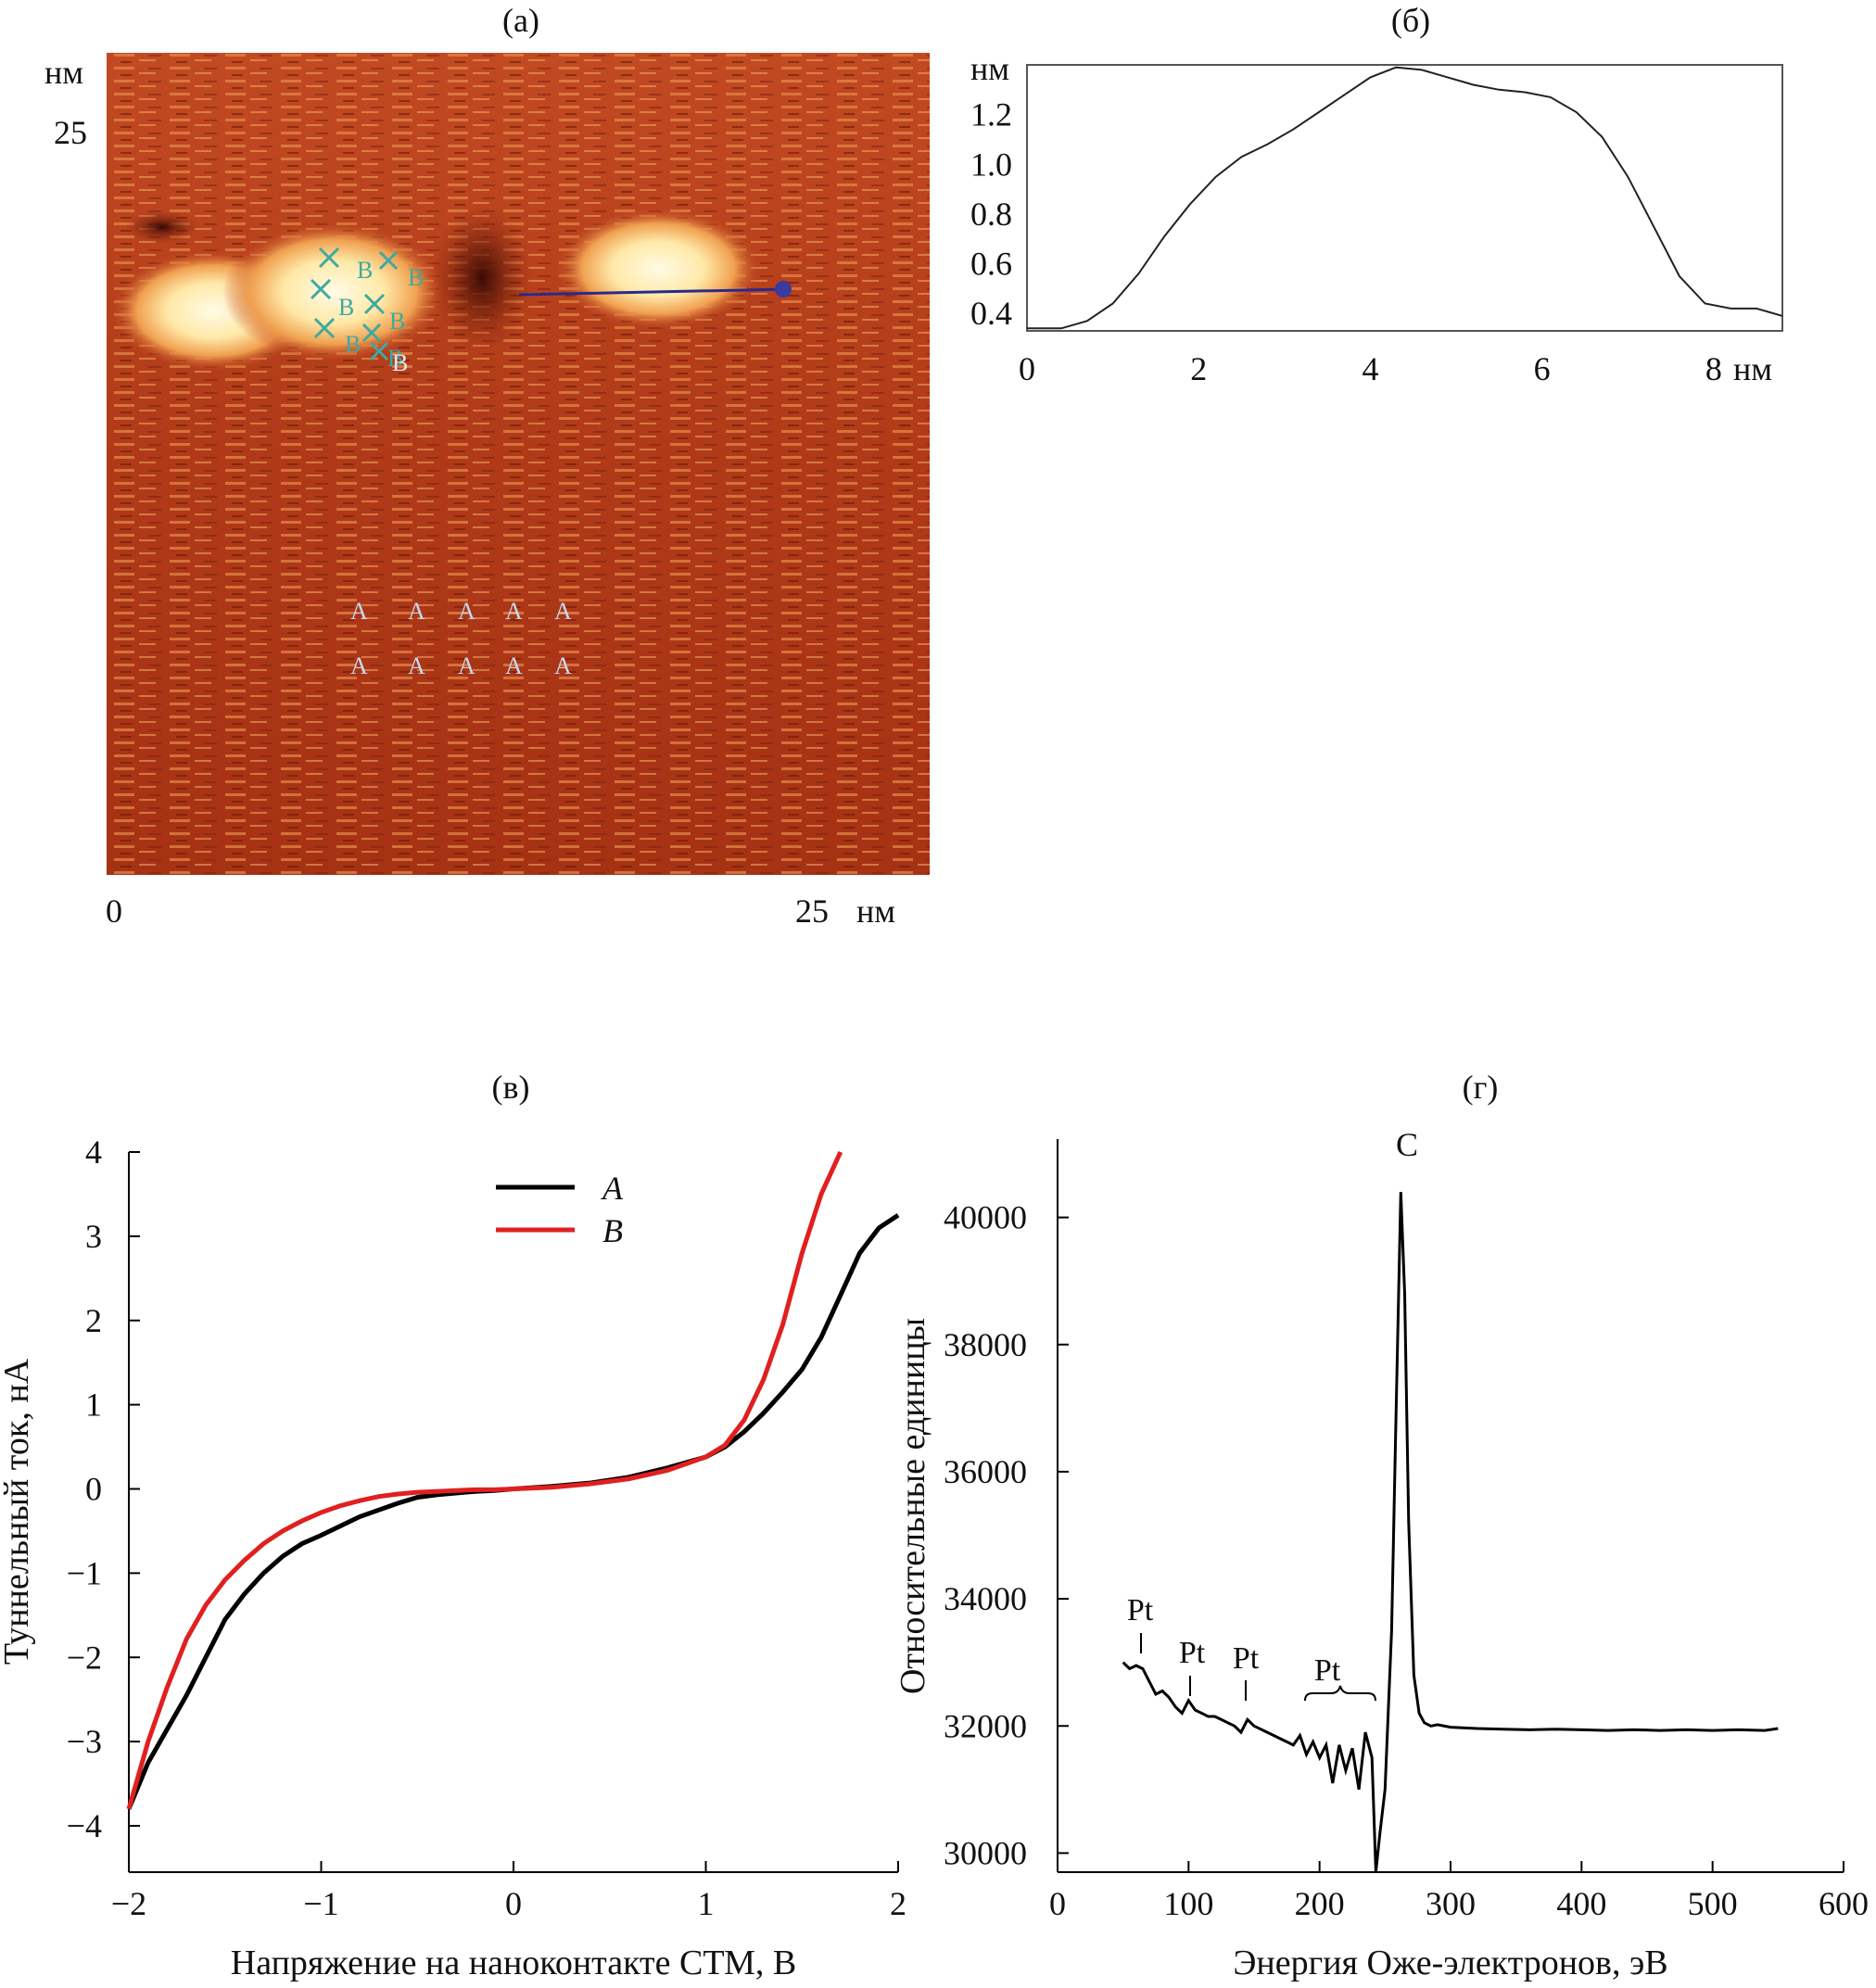  What do you see at coordinates (1713, 1903) in the screenshot?
I see `x-tick-label: 500` at bounding box center [1713, 1903].